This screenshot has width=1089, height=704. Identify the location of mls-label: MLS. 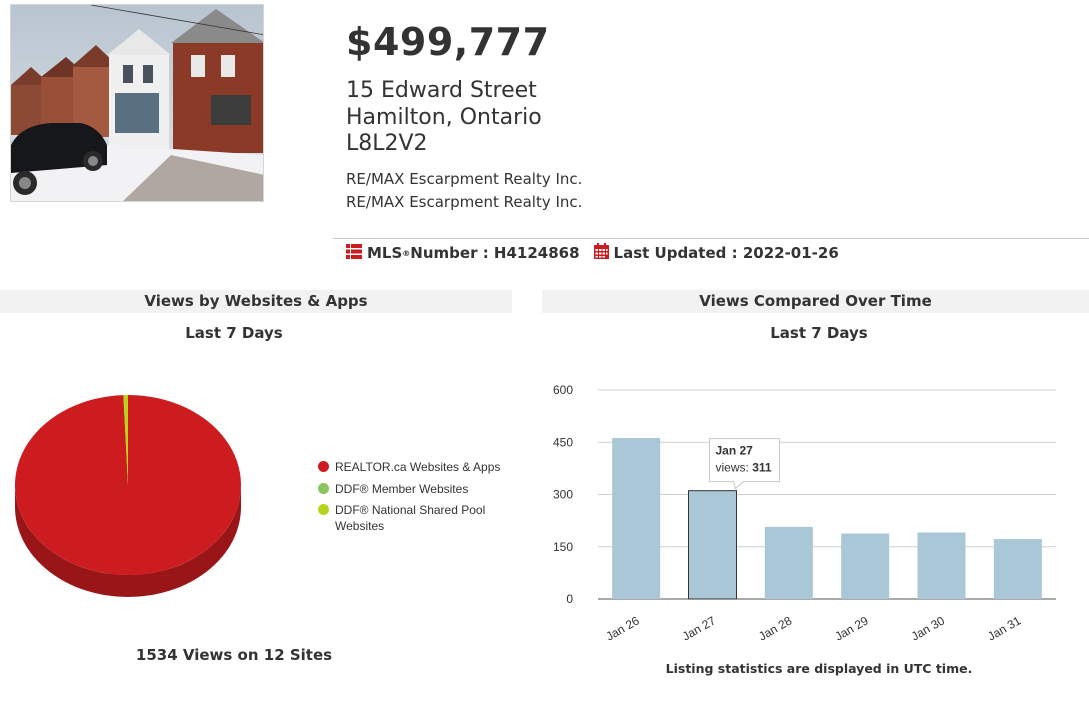
(385, 253).